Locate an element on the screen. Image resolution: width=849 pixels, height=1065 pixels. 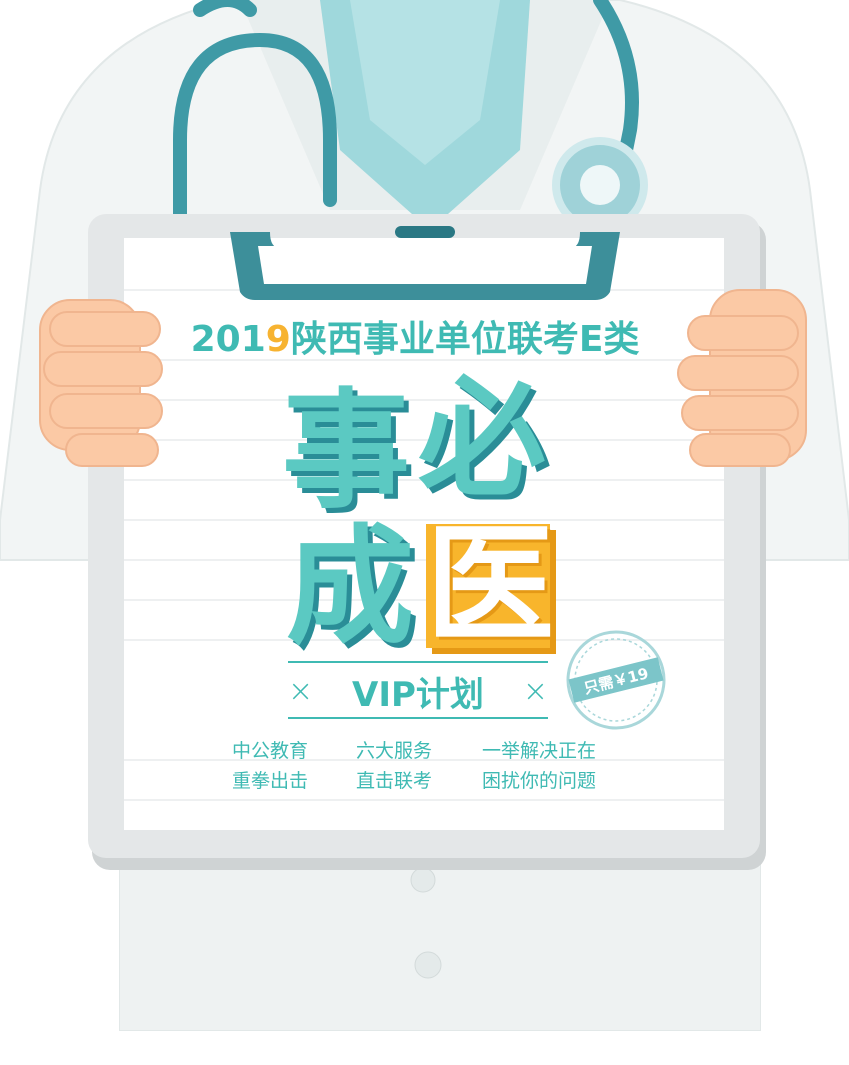
desc-col-1-line-1: 中公教育 is located at coordinates (270, 751).